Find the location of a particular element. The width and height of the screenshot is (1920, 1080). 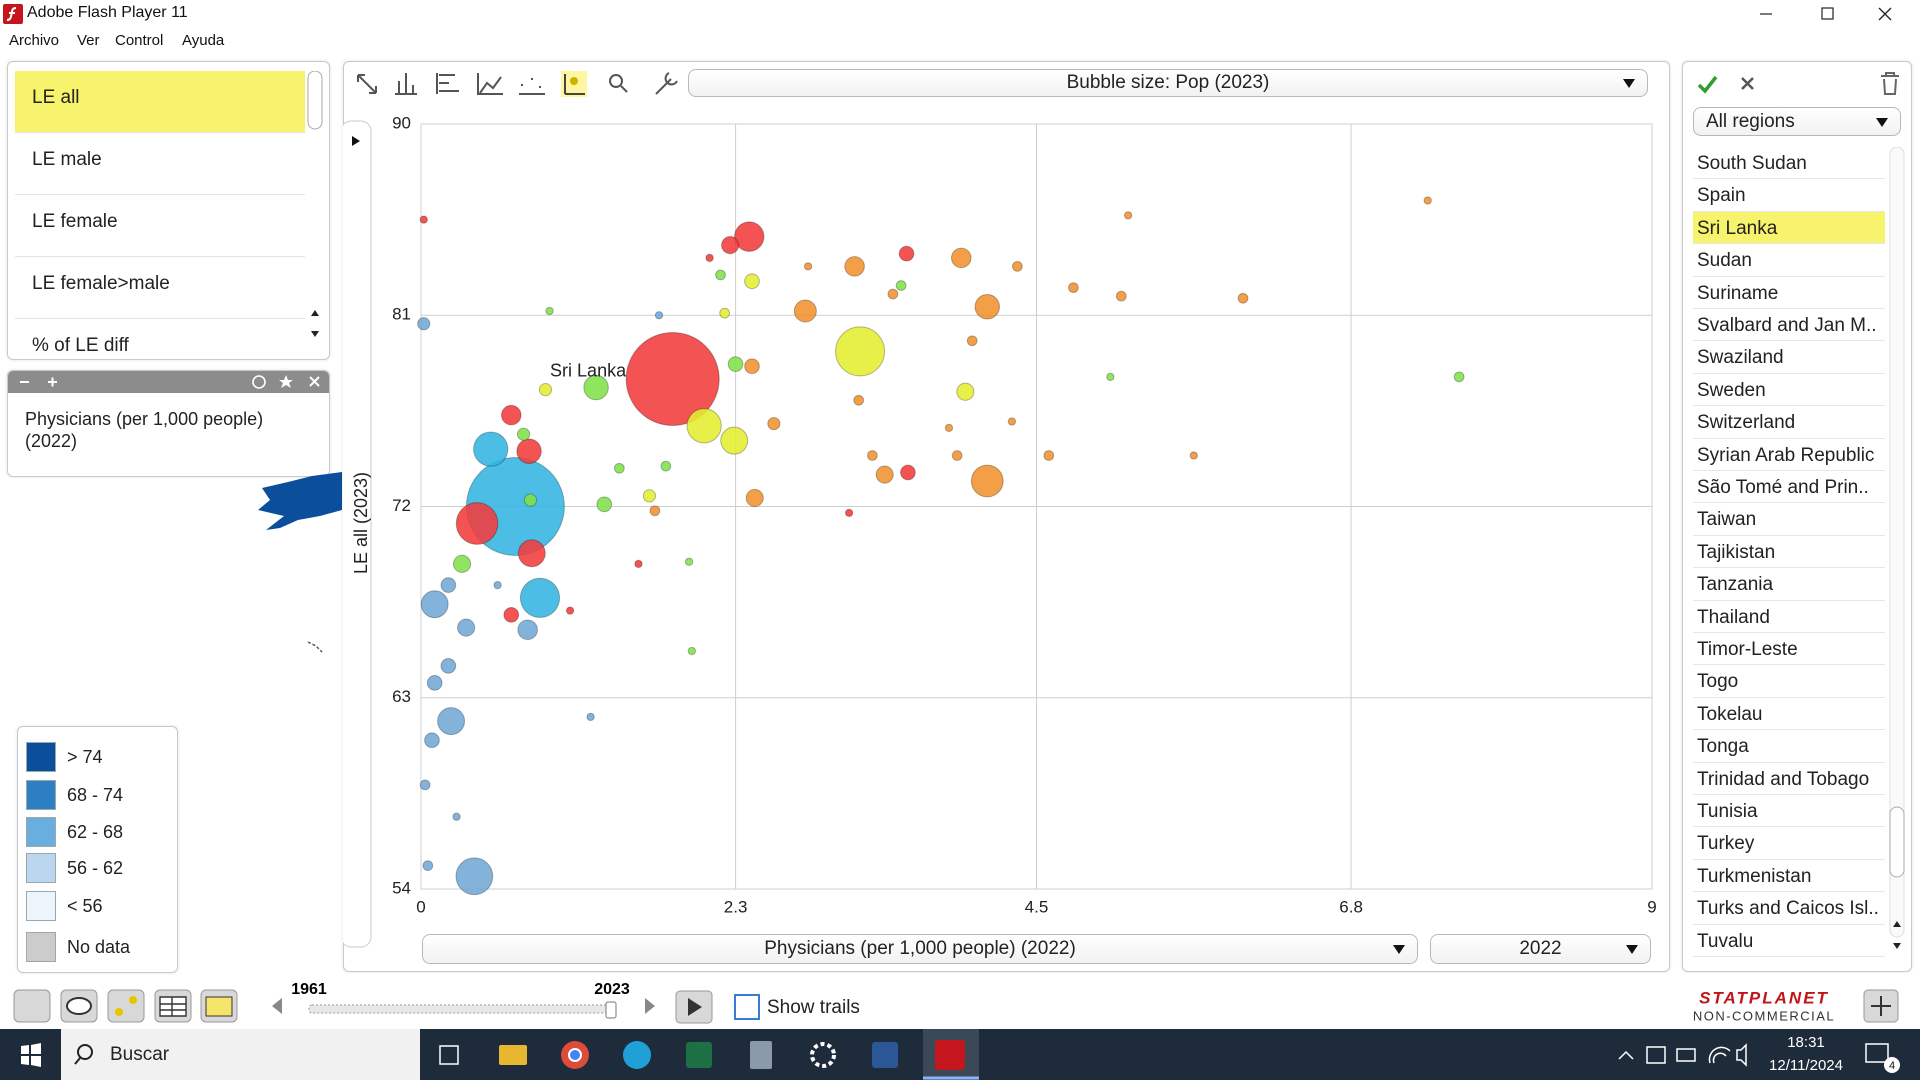

clear is located at coordinates (1890, 83).